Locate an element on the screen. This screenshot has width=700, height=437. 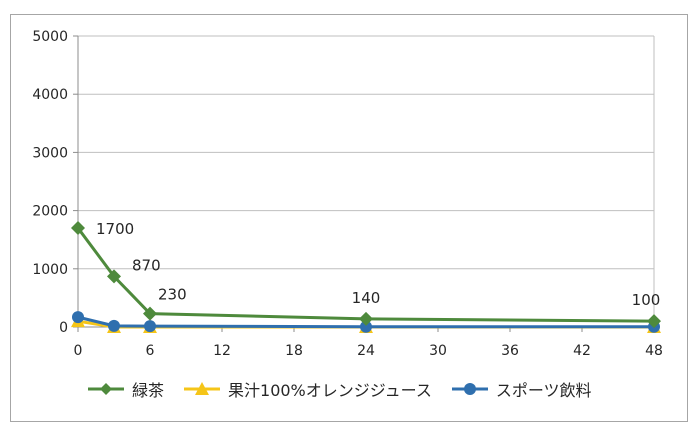
x-tick-label: 6 is located at coordinates (150, 351).